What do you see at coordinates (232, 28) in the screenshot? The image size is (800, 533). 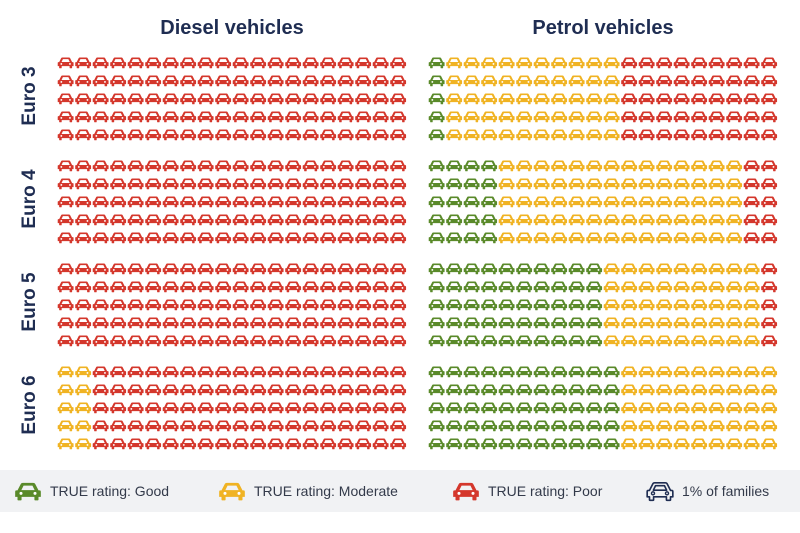 I see `diesel-panel-title: Diesel vehicles` at bounding box center [232, 28].